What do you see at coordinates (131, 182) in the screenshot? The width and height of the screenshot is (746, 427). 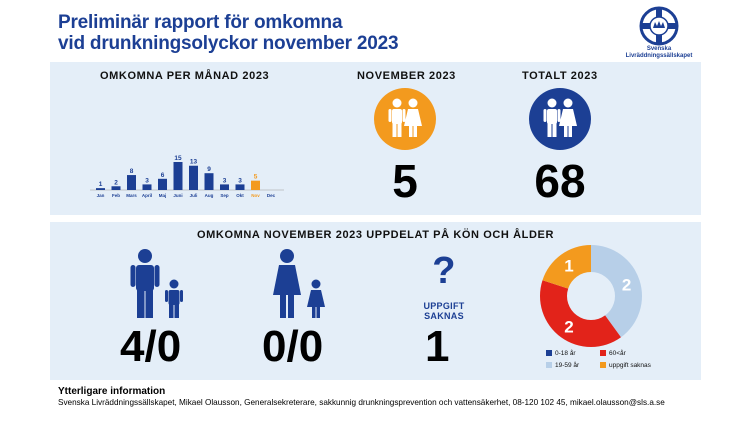 I see `bar-mars` at bounding box center [131, 182].